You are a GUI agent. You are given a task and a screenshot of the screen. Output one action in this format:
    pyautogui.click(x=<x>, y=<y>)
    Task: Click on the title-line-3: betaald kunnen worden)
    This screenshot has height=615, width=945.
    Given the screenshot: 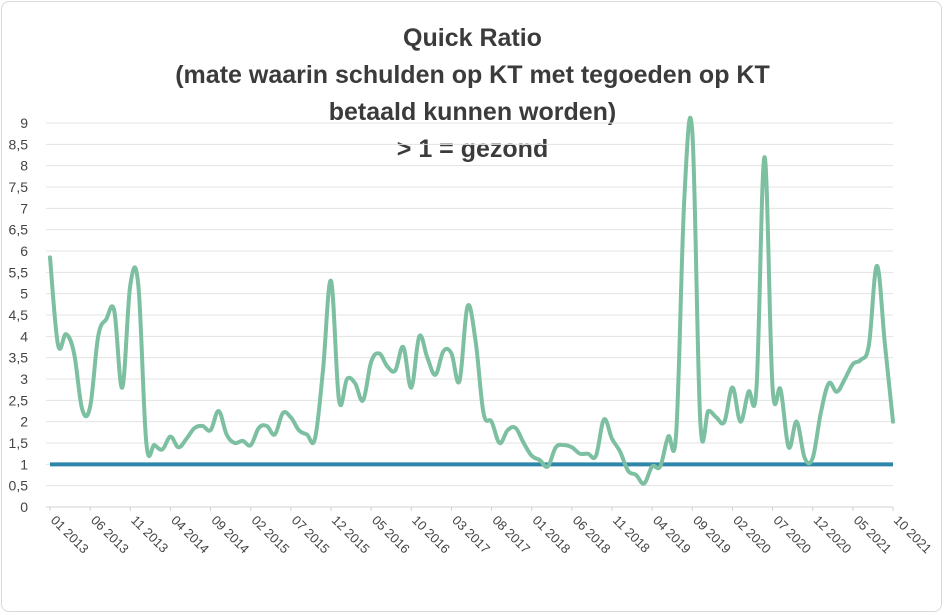 What is the action you would take?
    pyautogui.click(x=472, y=112)
    